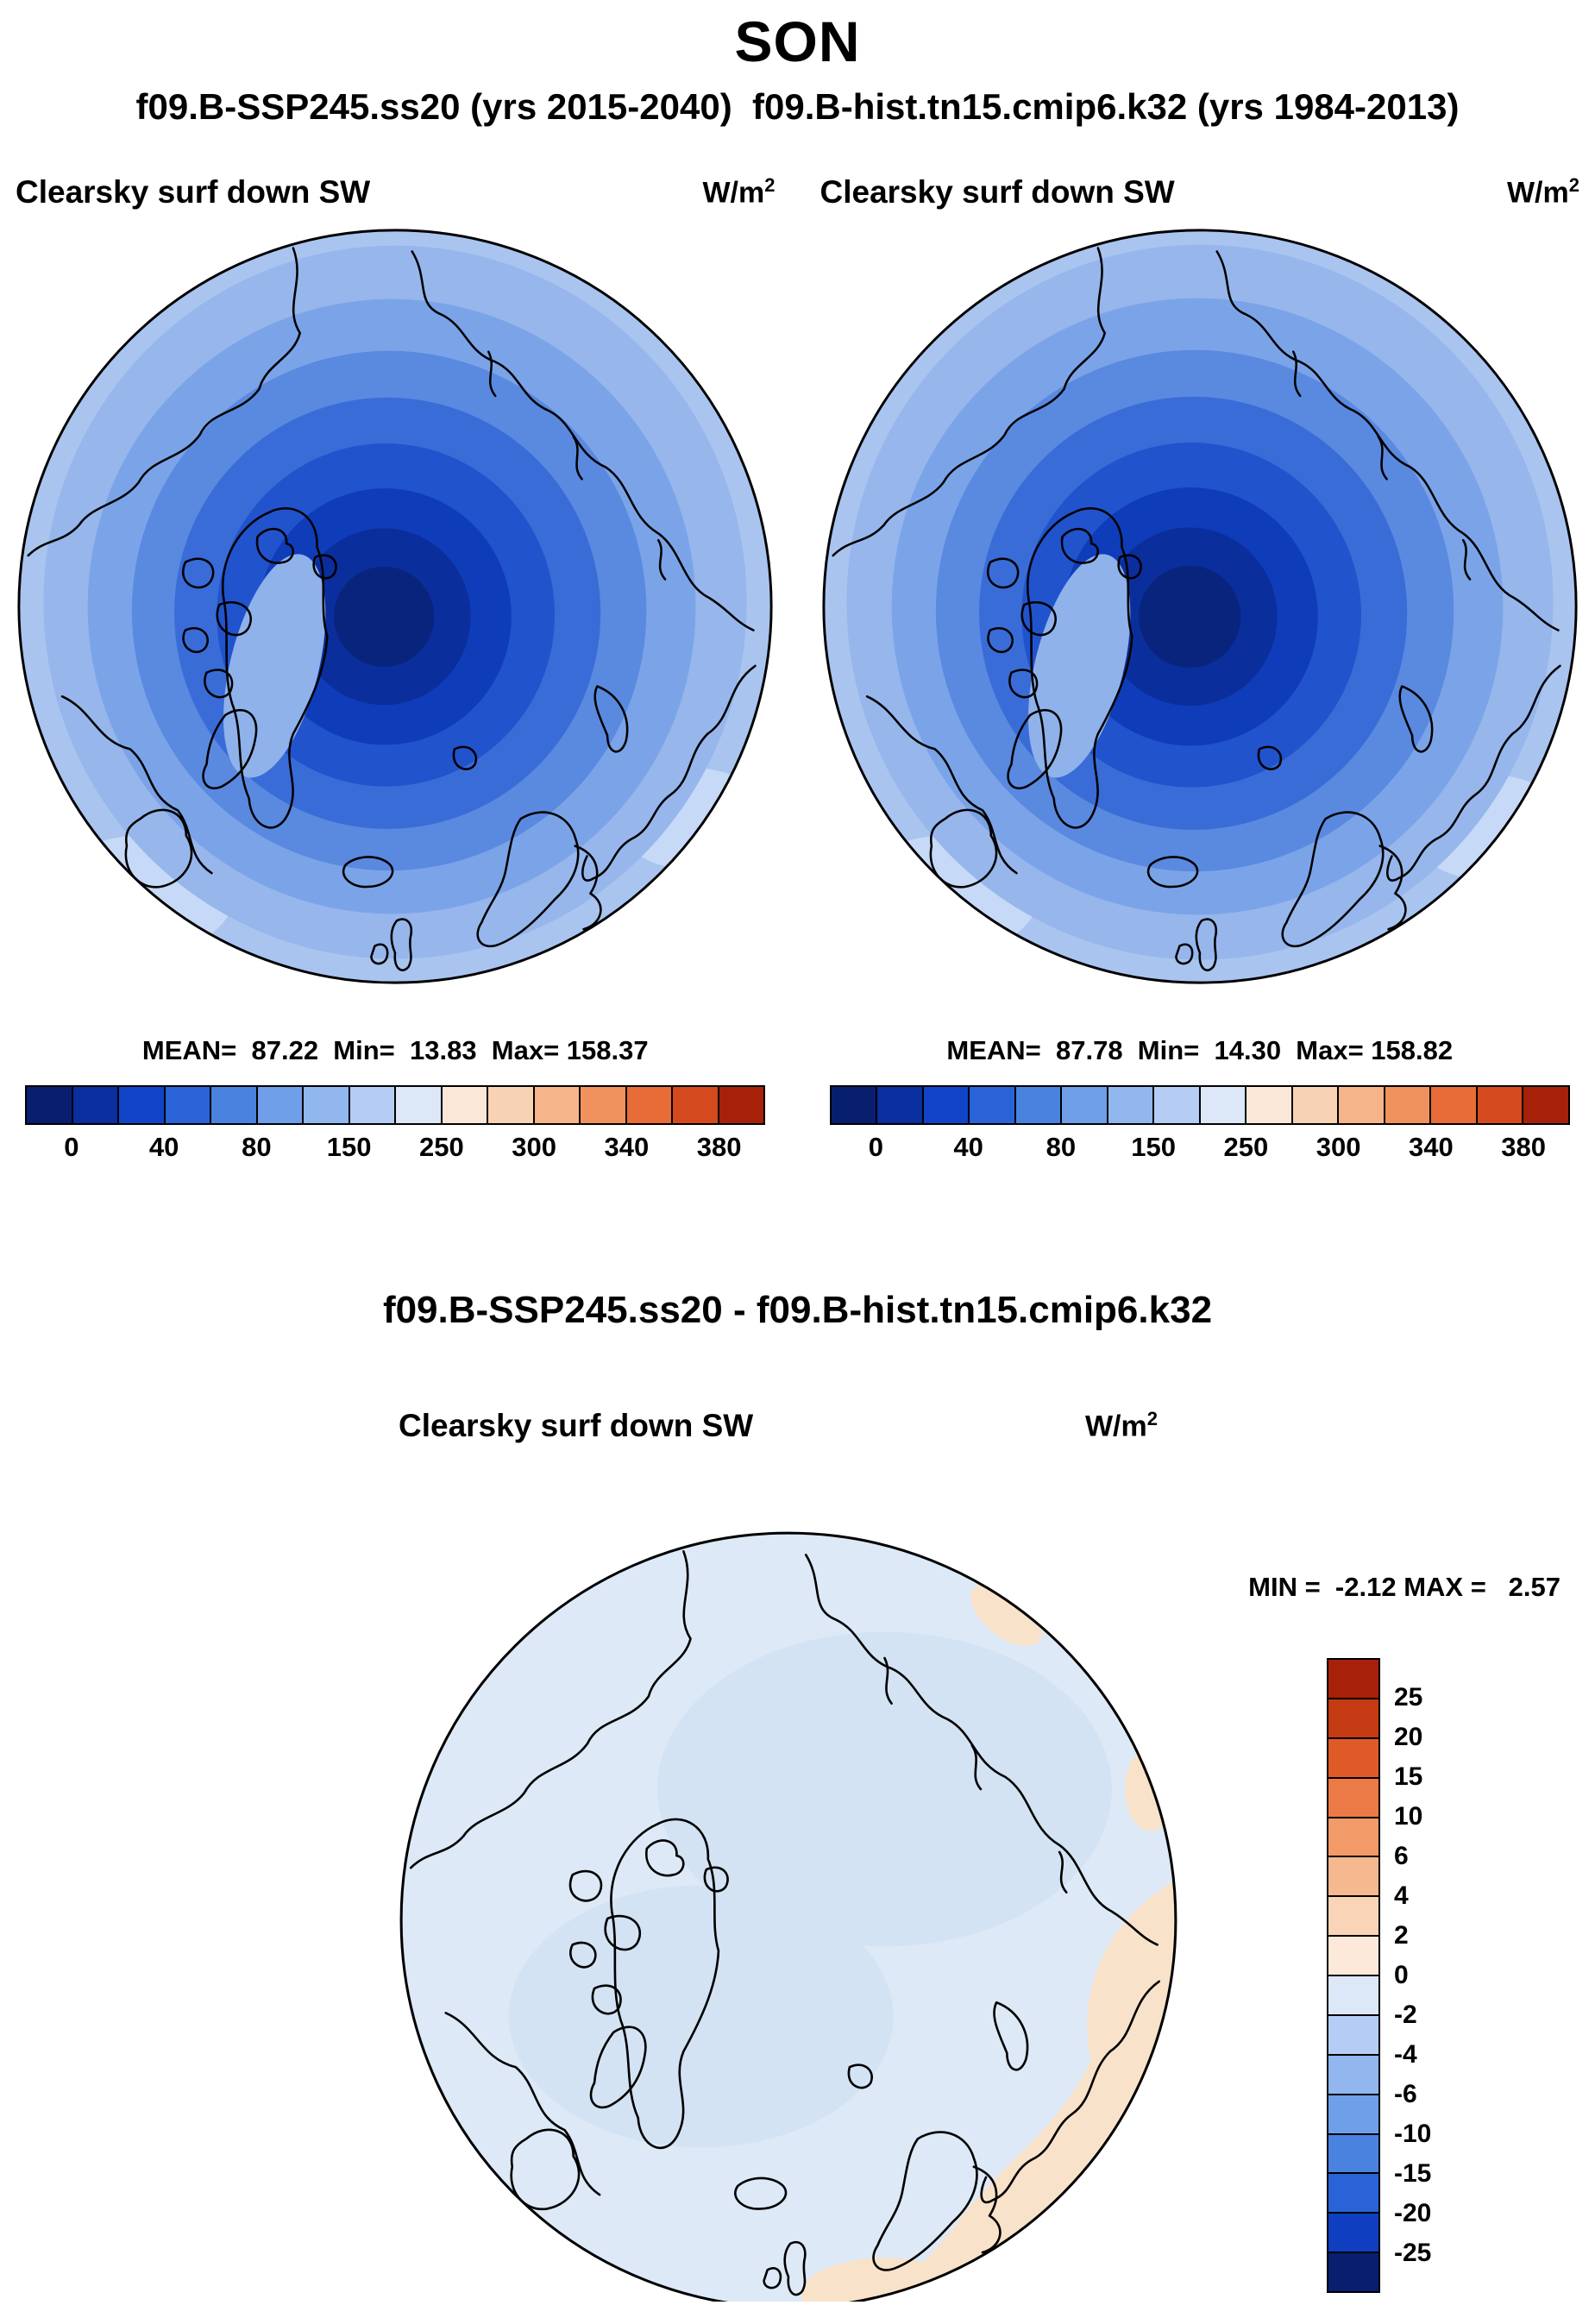 The width and height of the screenshot is (1595, 2324). What do you see at coordinates (1413, 2173) in the screenshot?
I see `colorbar-tick-label: -15` at bounding box center [1413, 2173].